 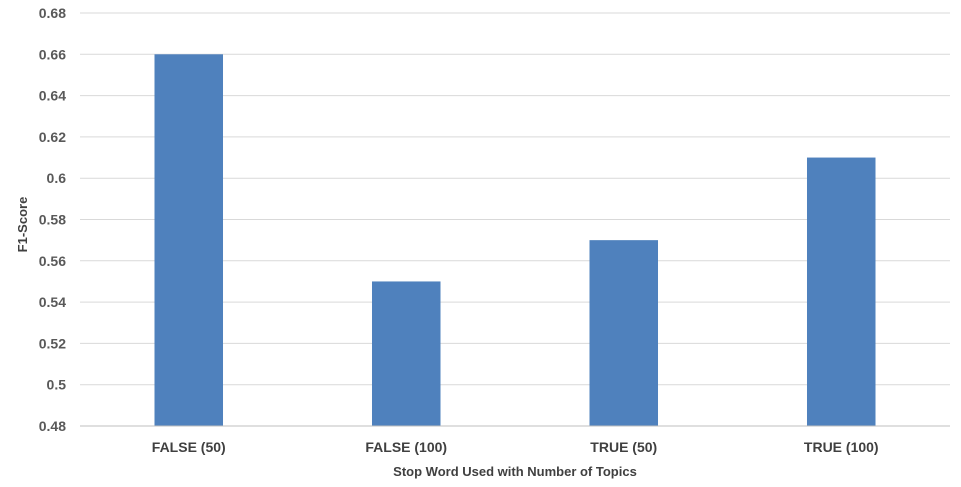 What do you see at coordinates (52, 54) in the screenshot?
I see `y-tick-label: 0.66` at bounding box center [52, 54].